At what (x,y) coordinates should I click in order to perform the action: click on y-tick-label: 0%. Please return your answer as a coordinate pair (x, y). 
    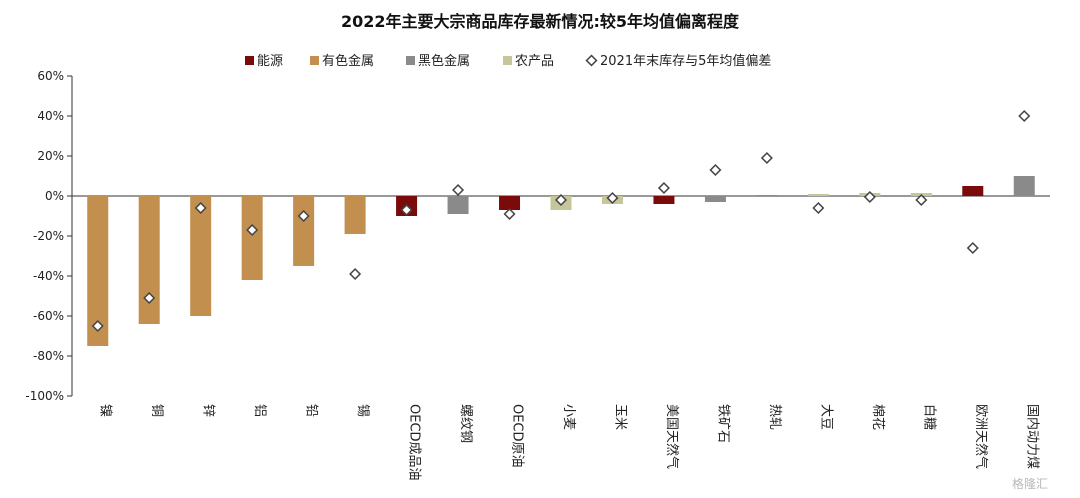
    Looking at the image, I should click on (54, 196).